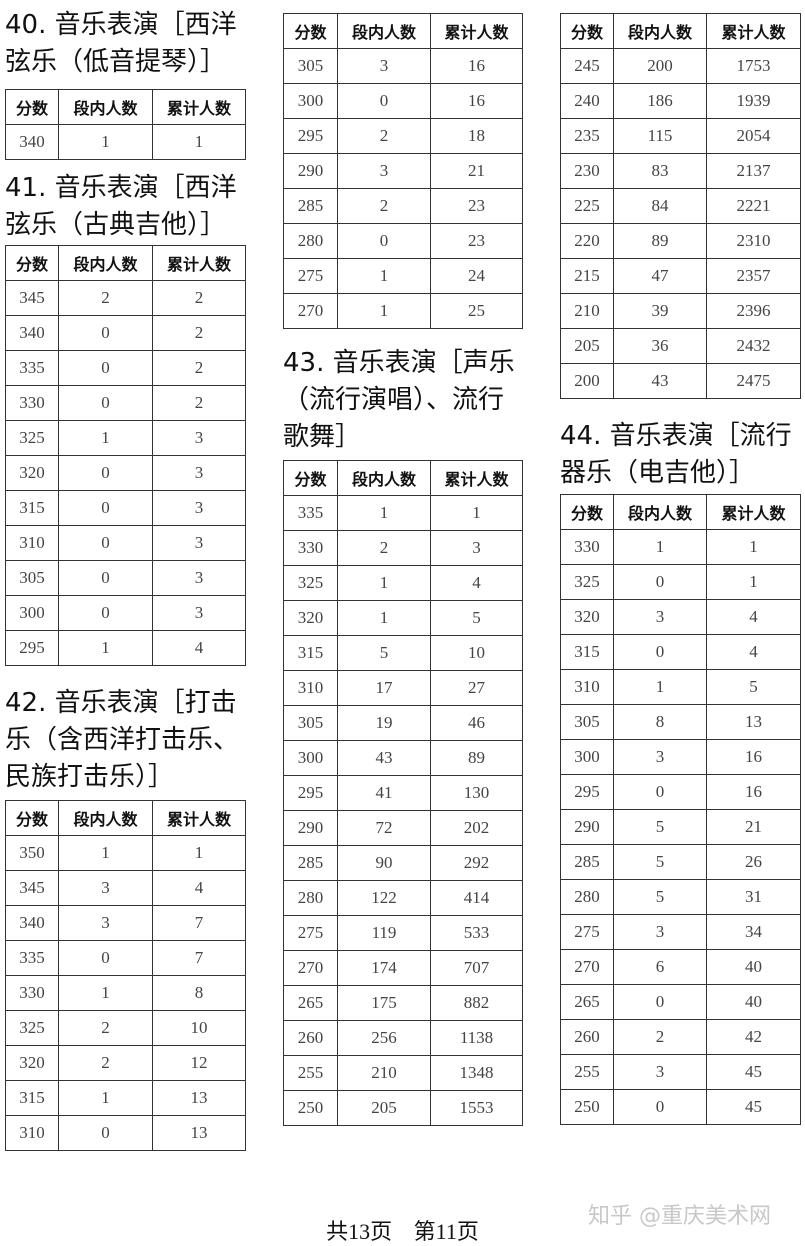  Describe the element at coordinates (125, 142) in the screenshot. I see `table-row: 340 1 1` at that location.